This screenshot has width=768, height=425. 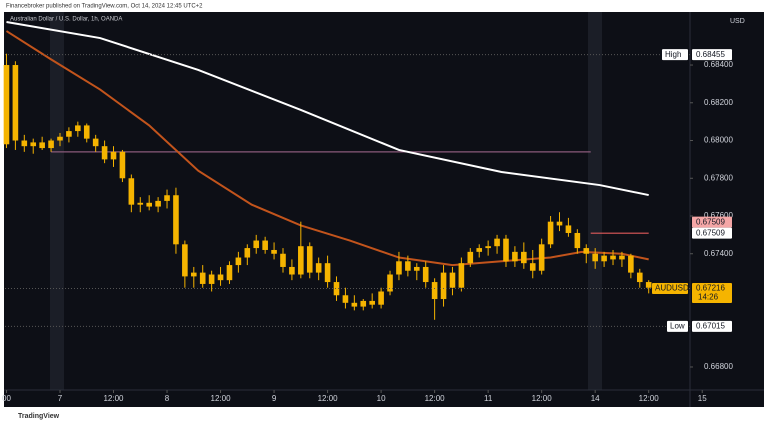 What do you see at coordinates (718, 253) in the screenshot?
I see `y-tick-label: 0.67400` at bounding box center [718, 253].